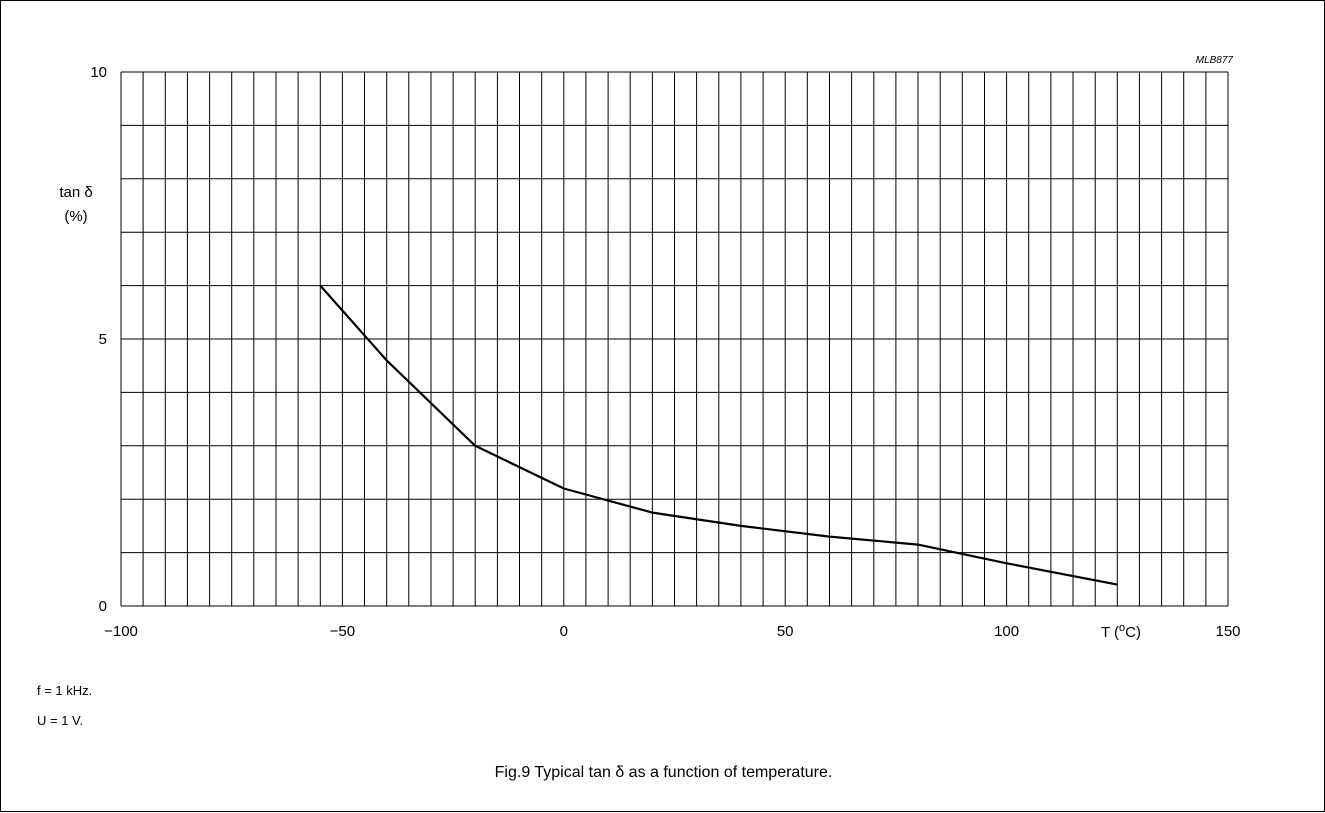 The width and height of the screenshot is (1325, 813). What do you see at coordinates (1227, 631) in the screenshot?
I see `x-tick-label: 150` at bounding box center [1227, 631].